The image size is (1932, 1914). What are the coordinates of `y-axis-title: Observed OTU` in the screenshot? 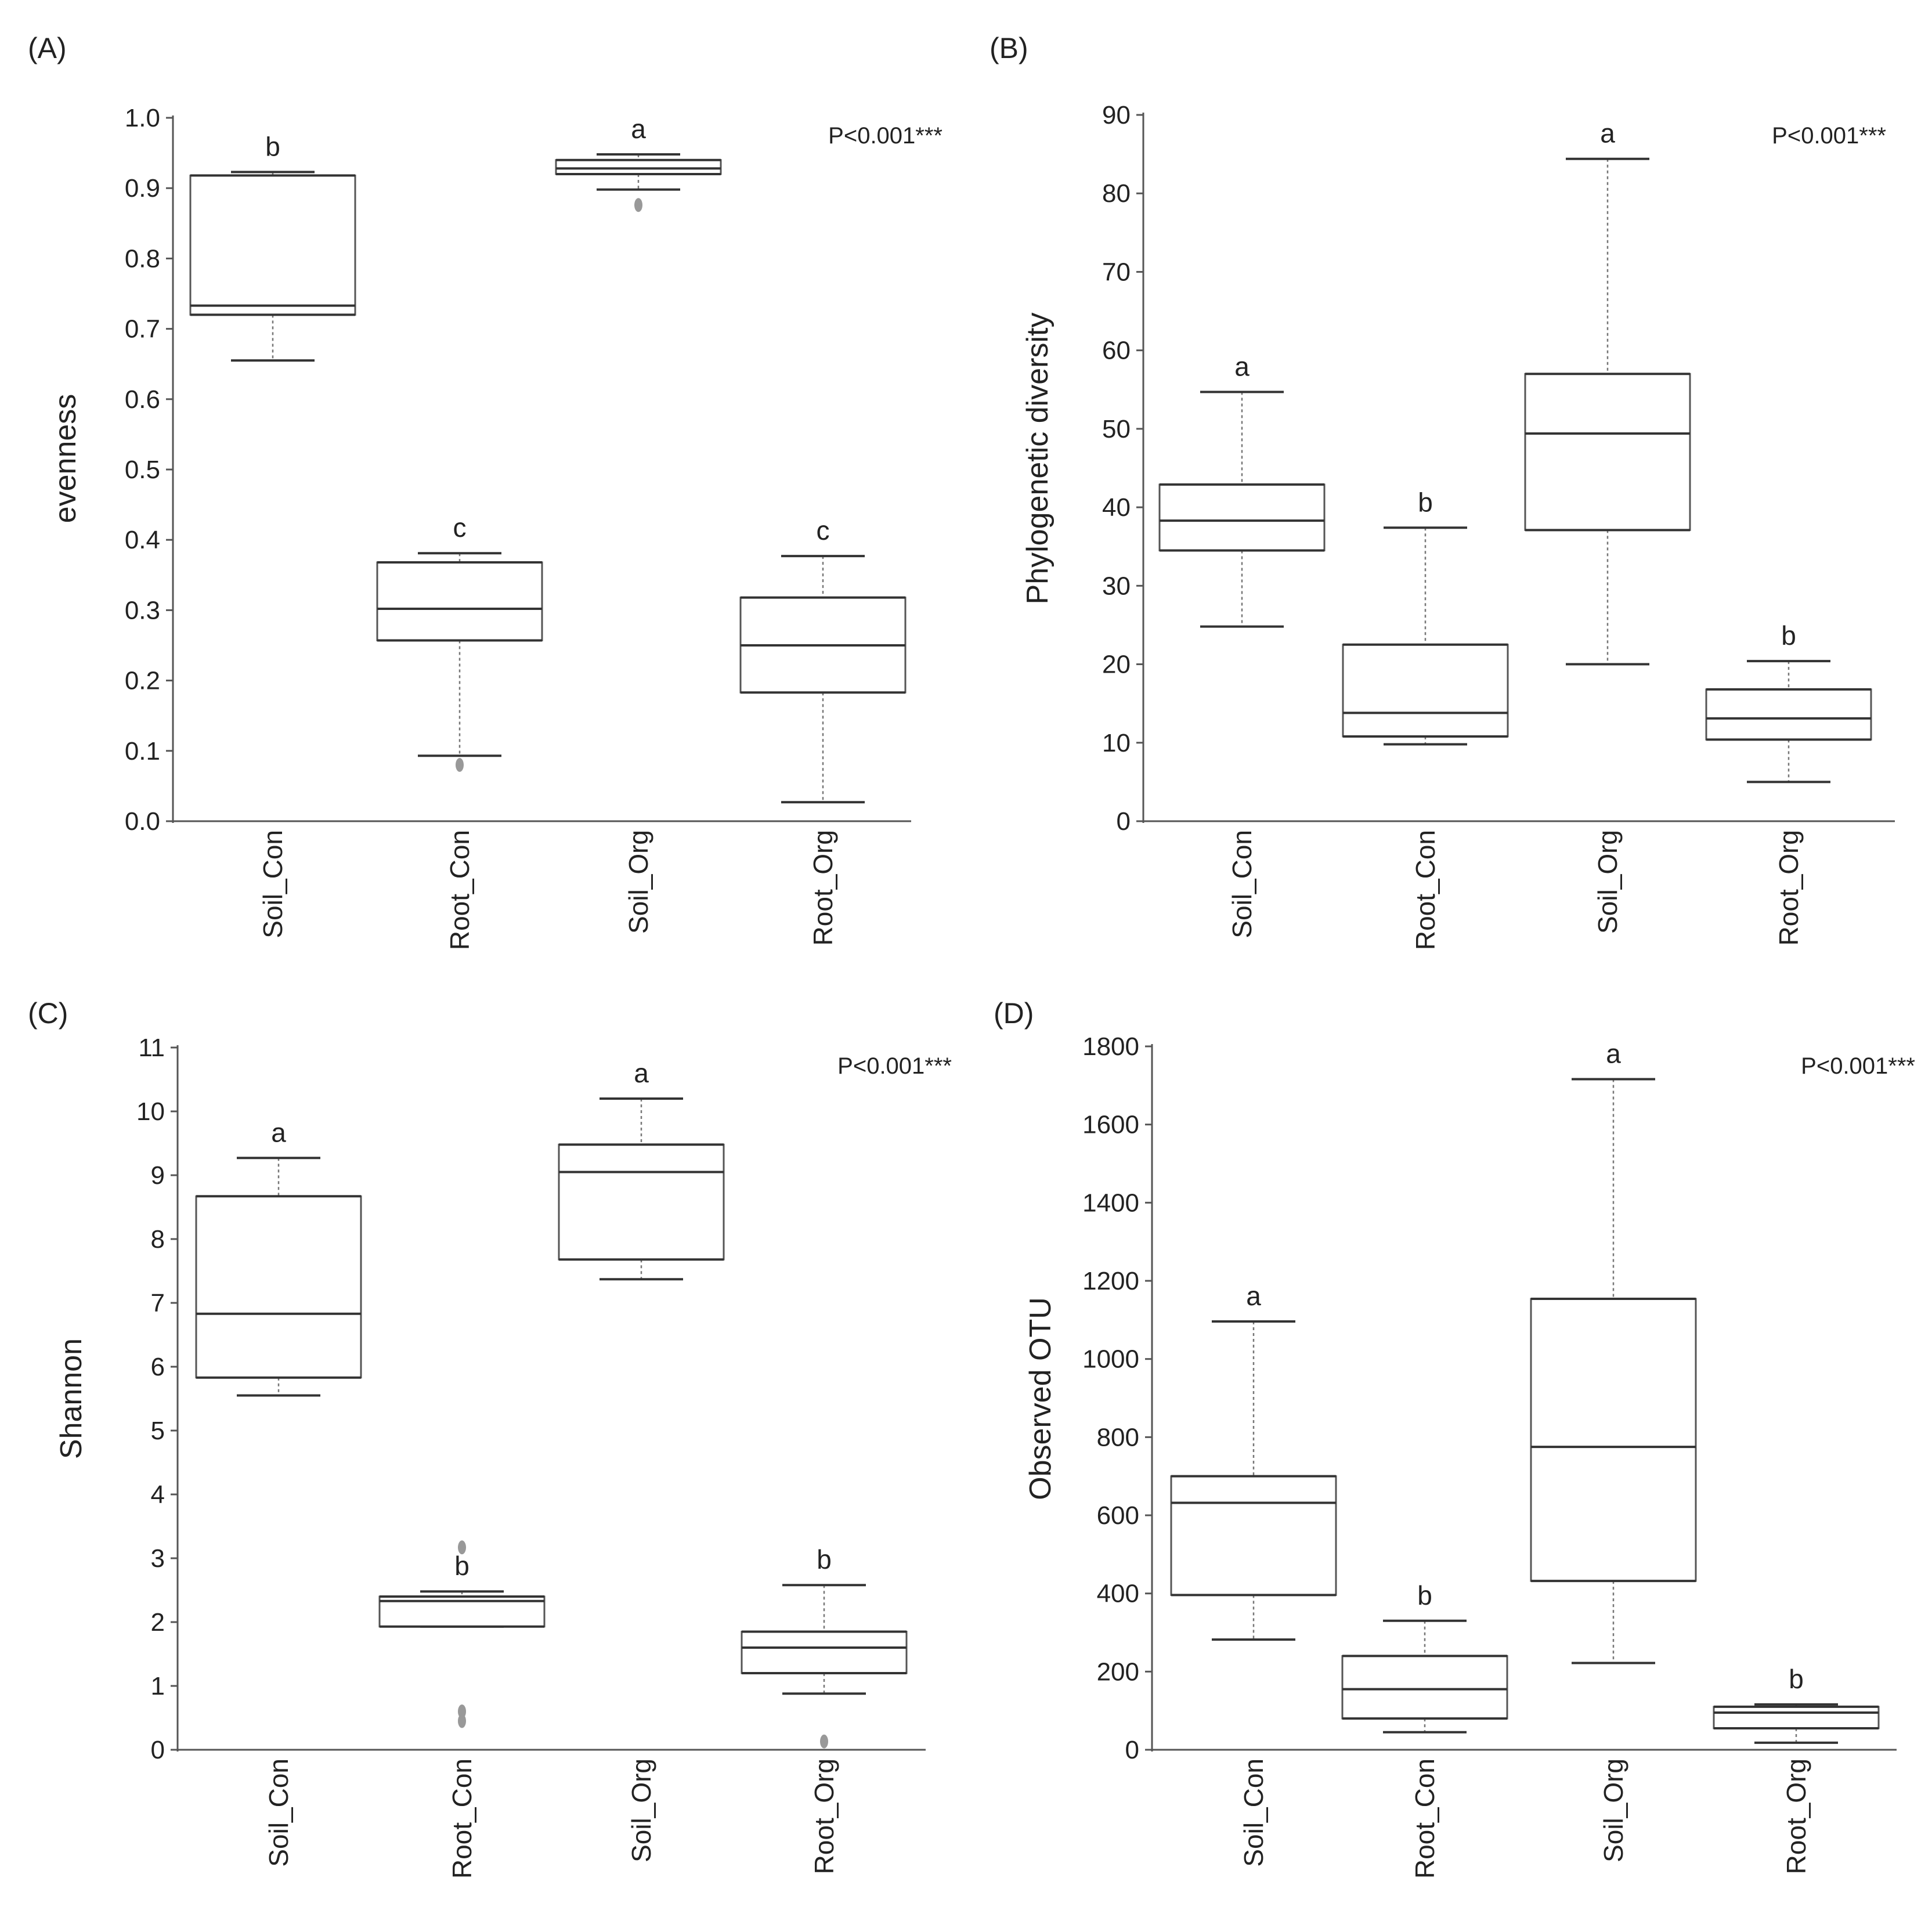 It's located at (1040, 1399).